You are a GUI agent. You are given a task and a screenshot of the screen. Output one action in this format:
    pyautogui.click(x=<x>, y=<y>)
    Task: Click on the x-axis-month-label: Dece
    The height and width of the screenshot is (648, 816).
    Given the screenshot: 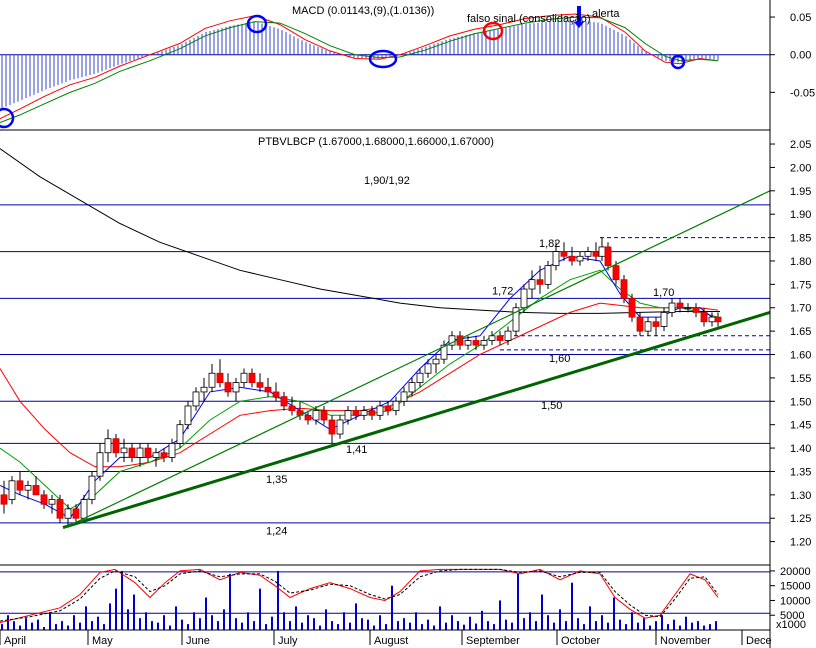 What is the action you would take?
    pyautogui.click(x=759, y=641)
    